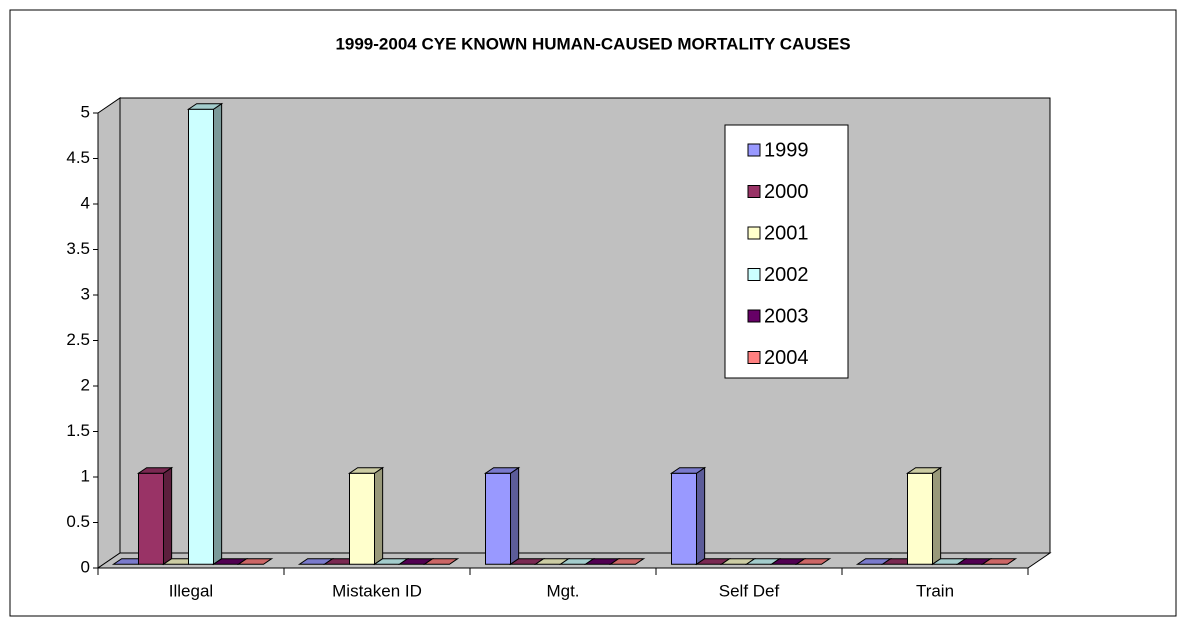 This screenshot has width=1186, height=626. What do you see at coordinates (78, 521) in the screenshot?
I see `y-tick-label: 0.5` at bounding box center [78, 521].